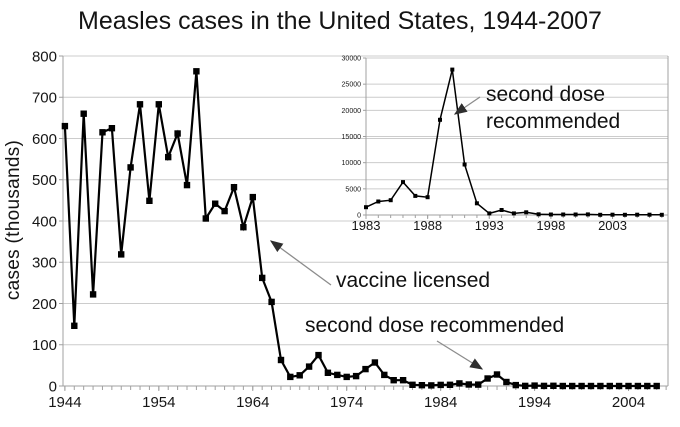  I want to click on main-x-tick-label: 1974, so click(346, 402).